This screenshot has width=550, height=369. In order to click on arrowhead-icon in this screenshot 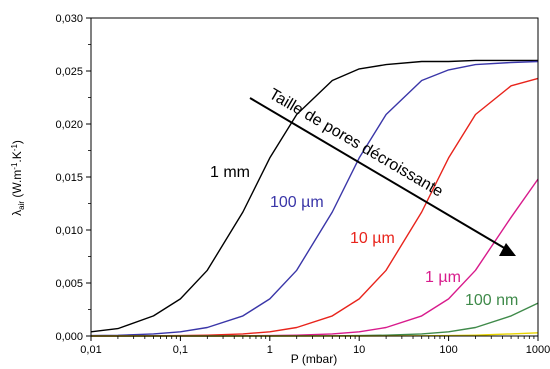, I will do `click(507, 249)`.